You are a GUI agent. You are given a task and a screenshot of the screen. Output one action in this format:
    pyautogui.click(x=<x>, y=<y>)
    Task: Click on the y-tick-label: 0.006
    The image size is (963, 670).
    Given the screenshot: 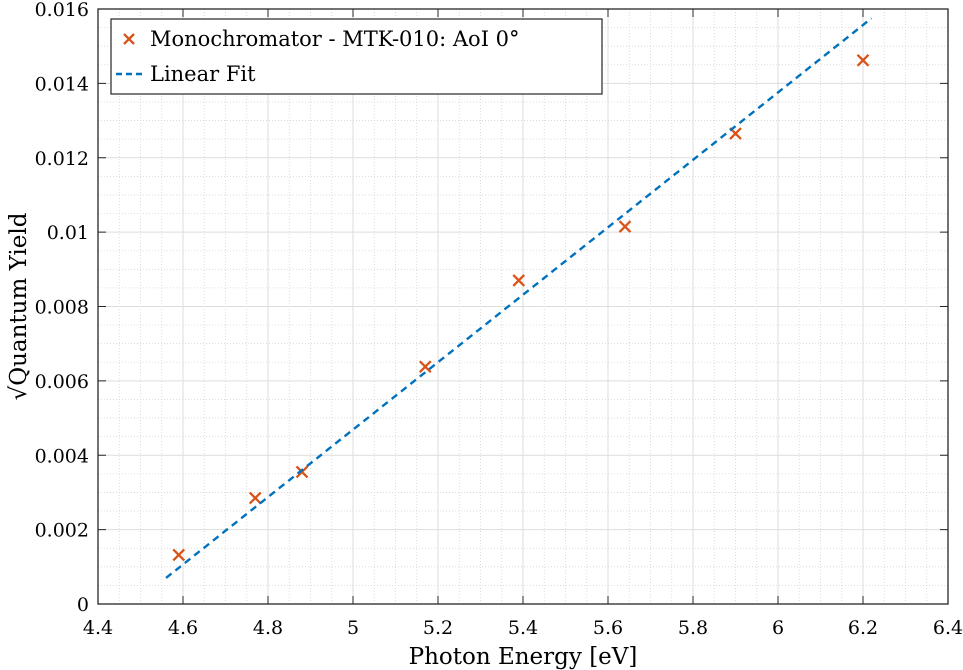 What is the action you would take?
    pyautogui.click(x=62, y=382)
    